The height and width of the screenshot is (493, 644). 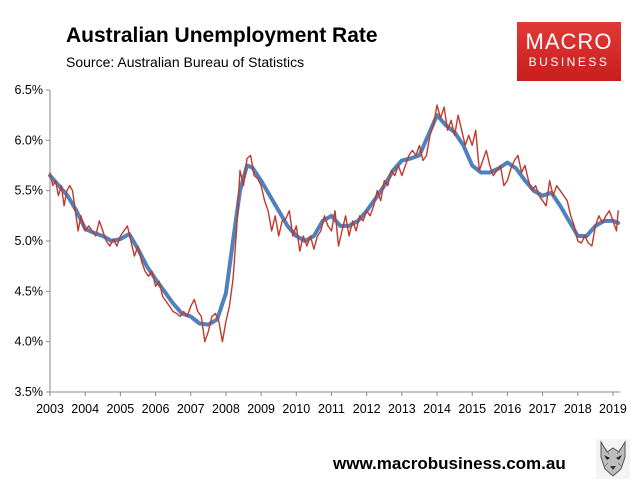 What do you see at coordinates (449, 463) in the screenshot?
I see `website-url: www.macrobusiness.com.au` at bounding box center [449, 463].